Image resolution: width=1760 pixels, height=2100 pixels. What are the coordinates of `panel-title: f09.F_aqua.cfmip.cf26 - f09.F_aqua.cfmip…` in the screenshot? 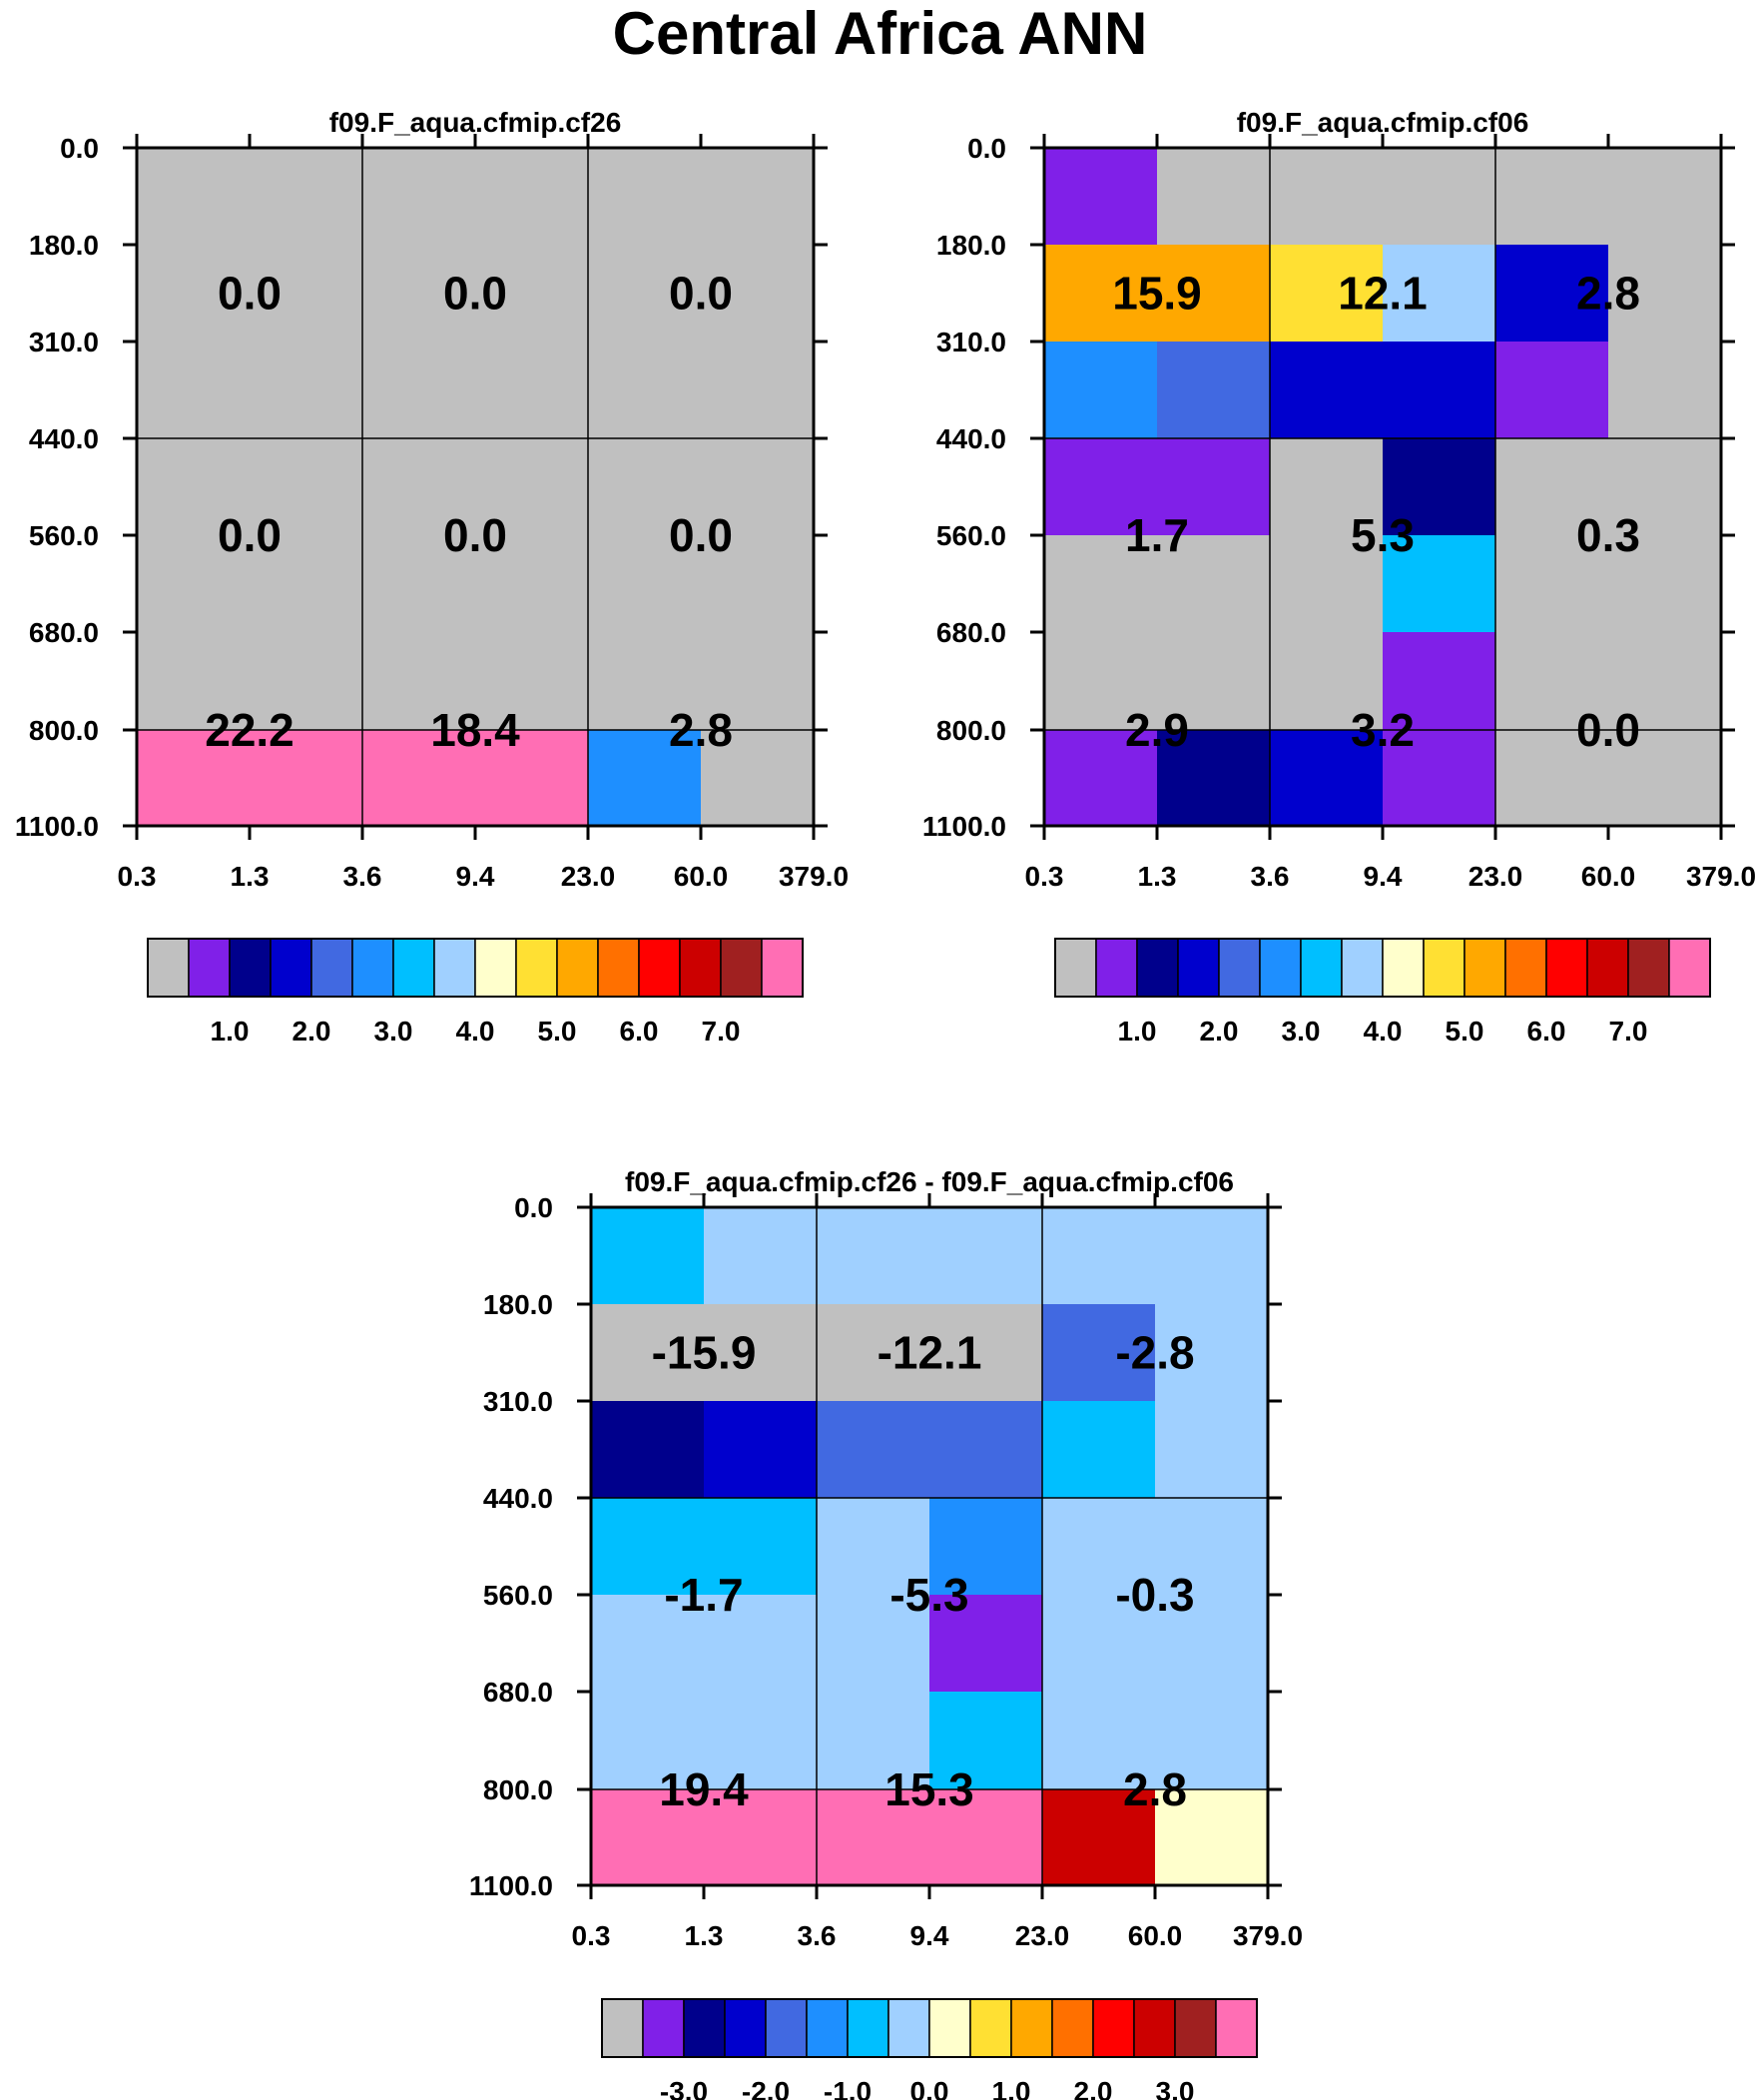 It's located at (929, 1181).